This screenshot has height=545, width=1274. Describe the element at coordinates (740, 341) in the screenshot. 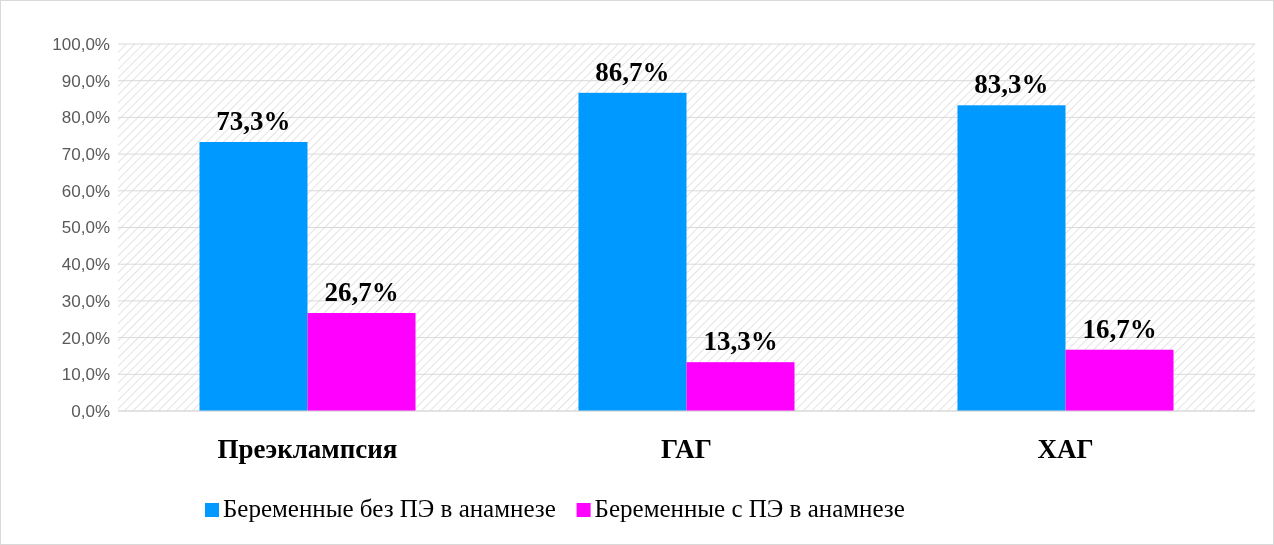

I see `data-label: 13,3%` at that location.